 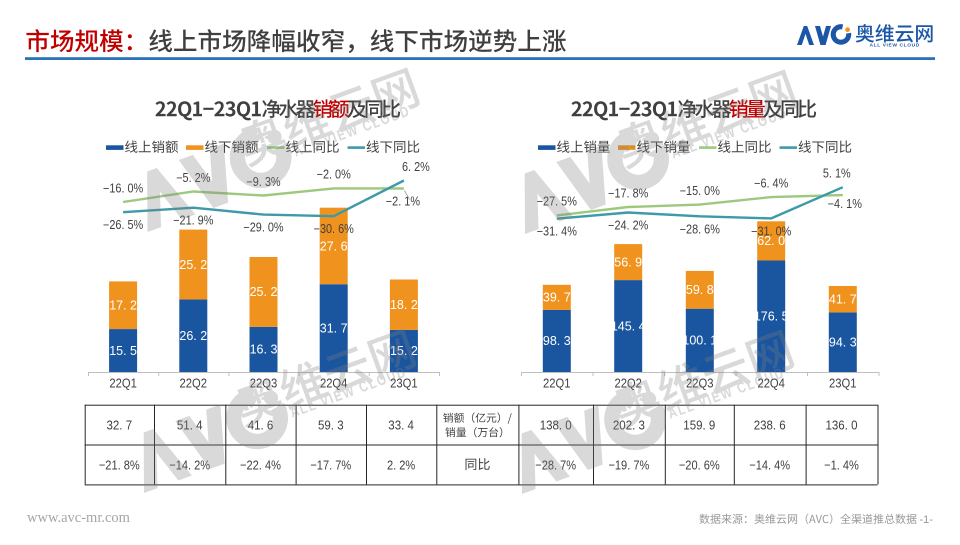 What do you see at coordinates (557, 232) in the screenshot?
I see `svg-text: −31. 4%` at bounding box center [557, 232].